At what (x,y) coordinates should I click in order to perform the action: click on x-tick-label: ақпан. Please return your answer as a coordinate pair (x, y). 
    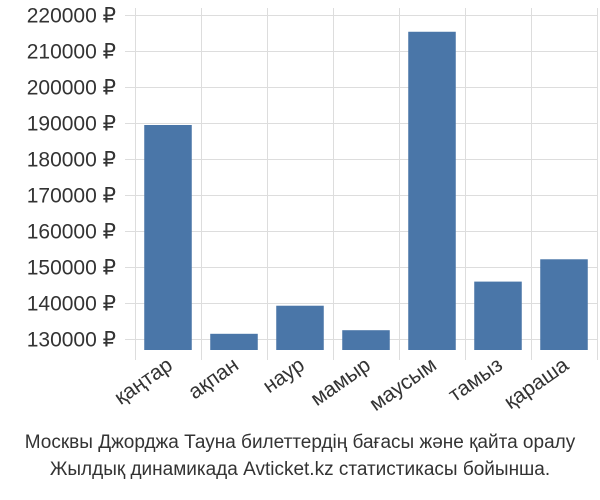
    Looking at the image, I should click on (213, 378).